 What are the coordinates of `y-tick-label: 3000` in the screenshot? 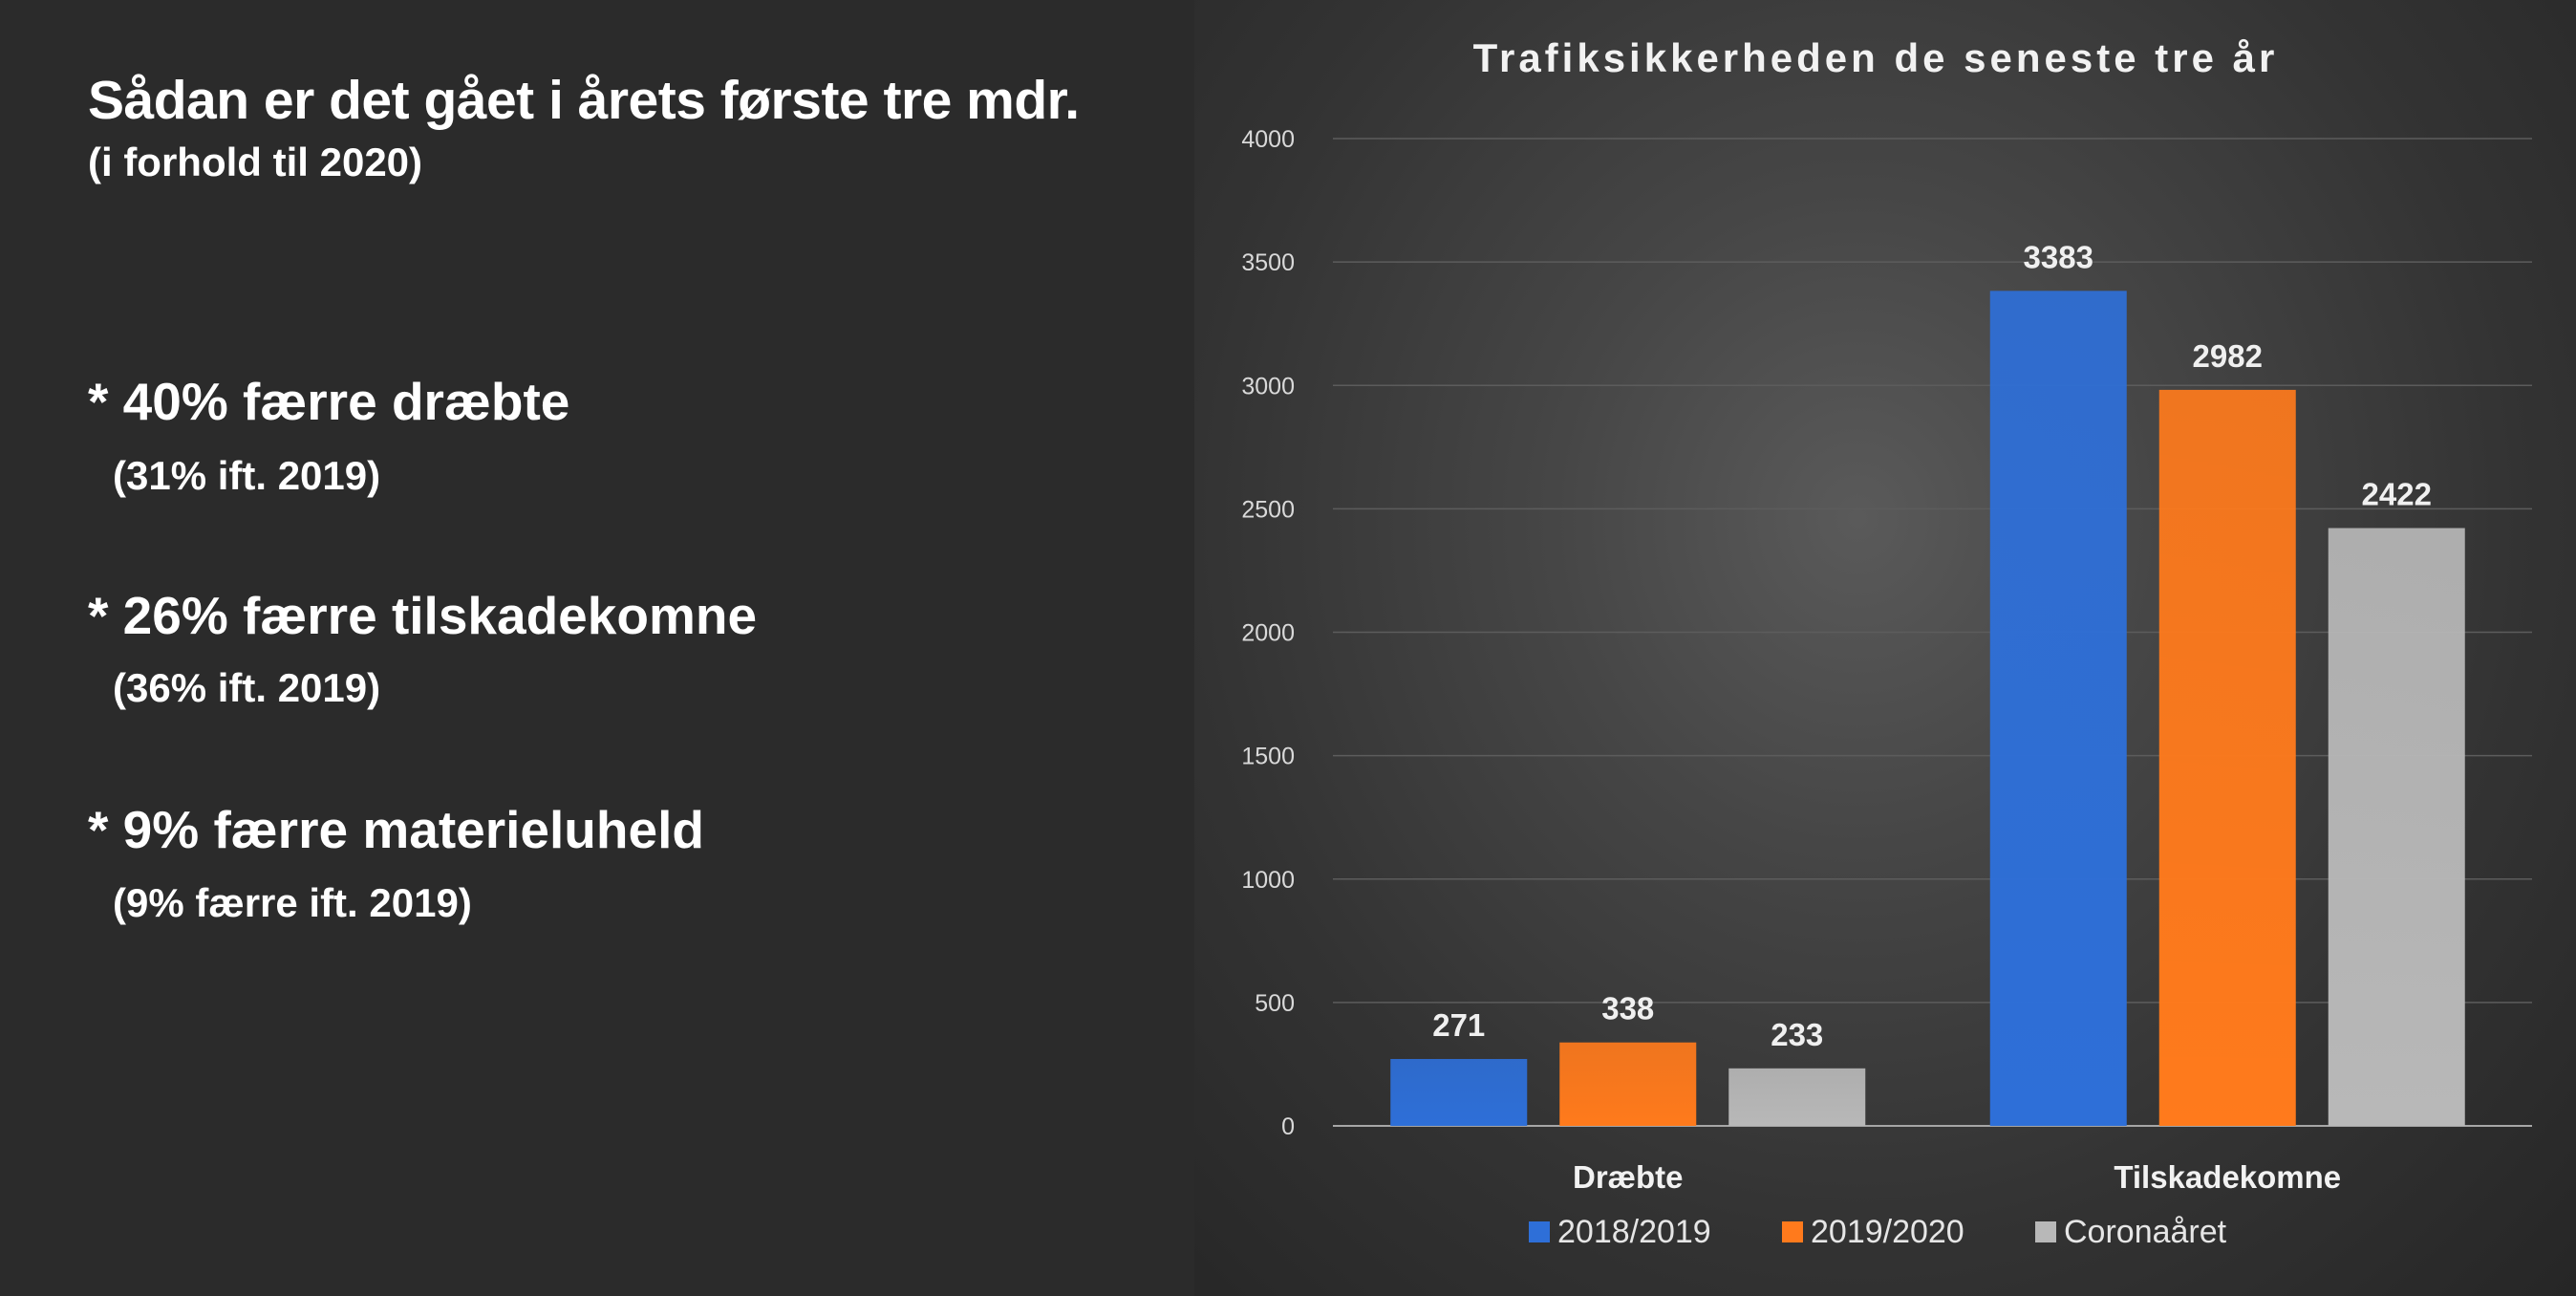 It's located at (1268, 387).